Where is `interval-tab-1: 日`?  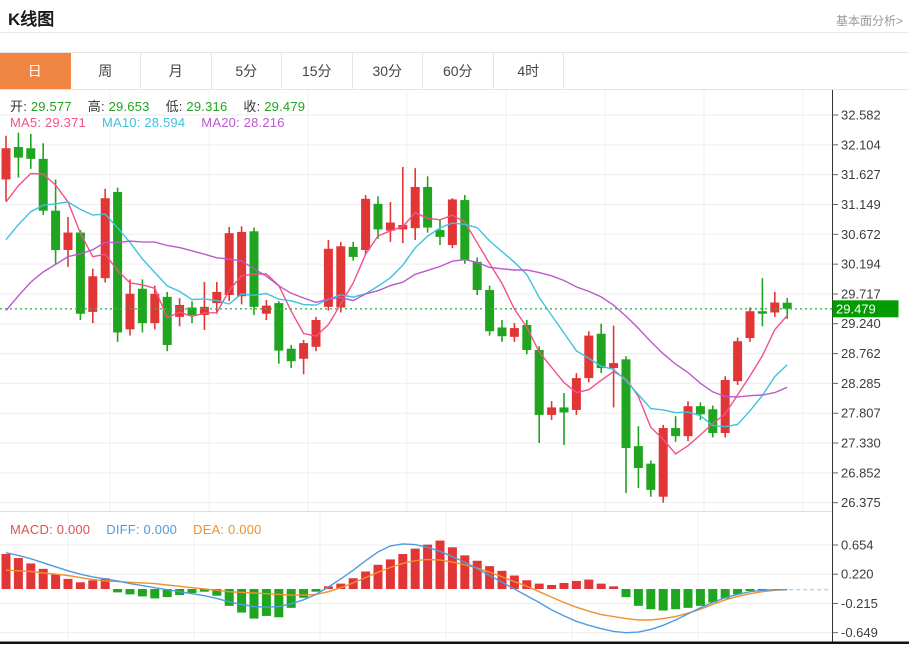 interval-tab-1: 日 is located at coordinates (35, 71).